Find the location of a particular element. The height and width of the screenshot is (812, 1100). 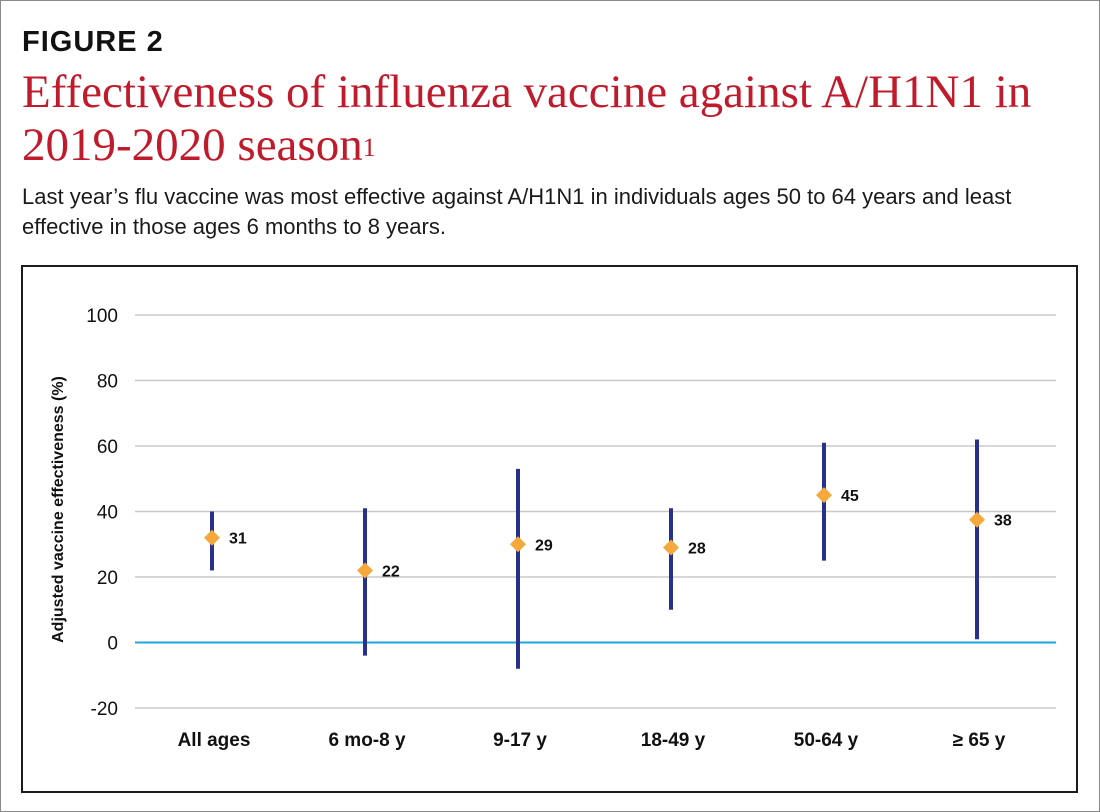

data-label: 29 is located at coordinates (544, 545).